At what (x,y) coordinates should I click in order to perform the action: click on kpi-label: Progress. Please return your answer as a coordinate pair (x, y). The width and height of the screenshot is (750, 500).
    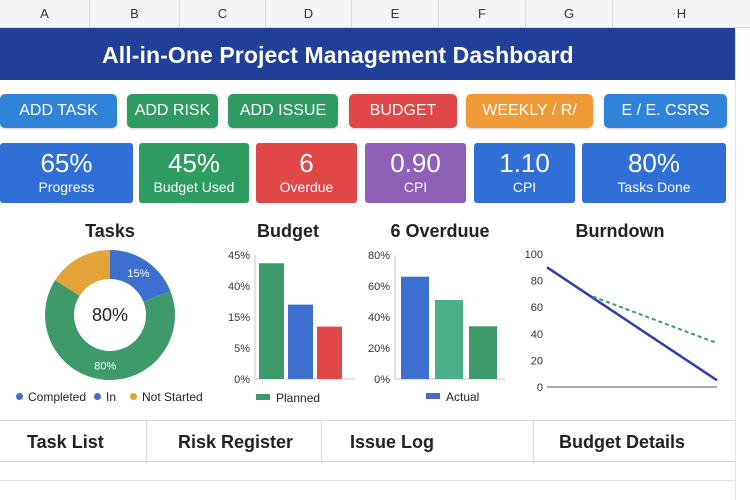
    Looking at the image, I should click on (66, 187).